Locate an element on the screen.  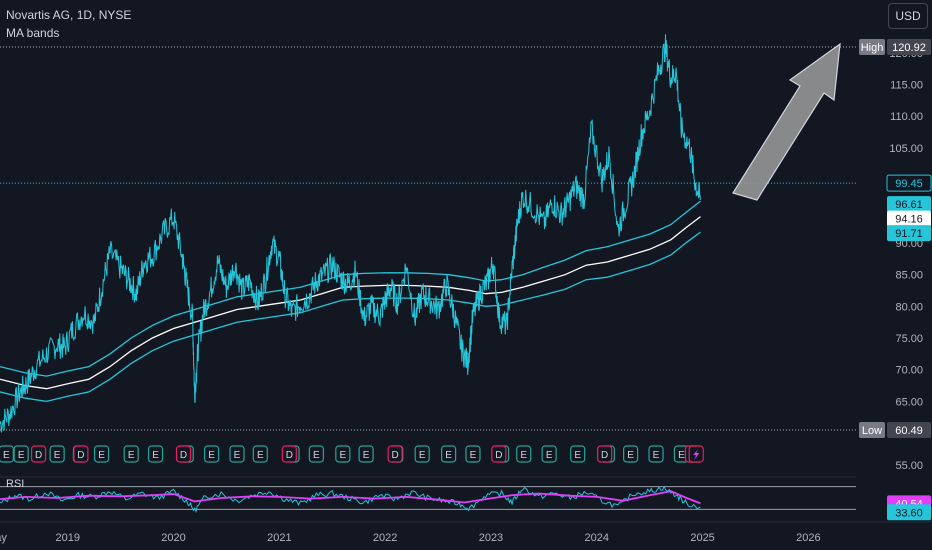
price-tick-label: 110.00 is located at coordinates (906, 117).